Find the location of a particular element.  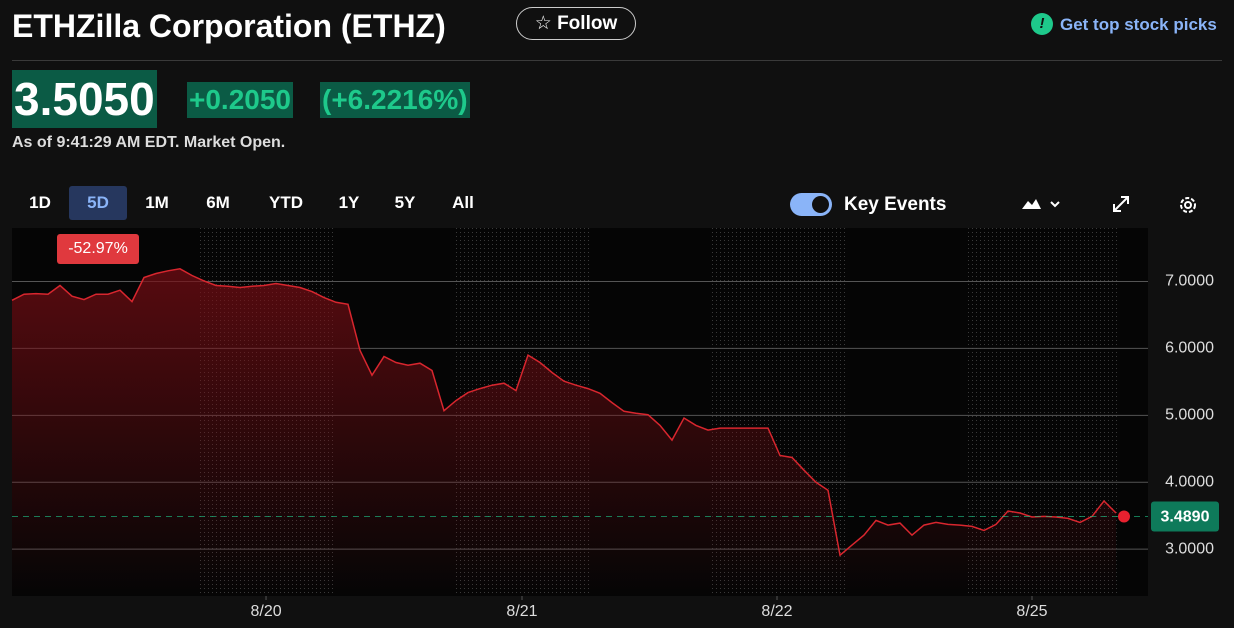

y-tick-label: 3.0000 is located at coordinates (1189, 548).